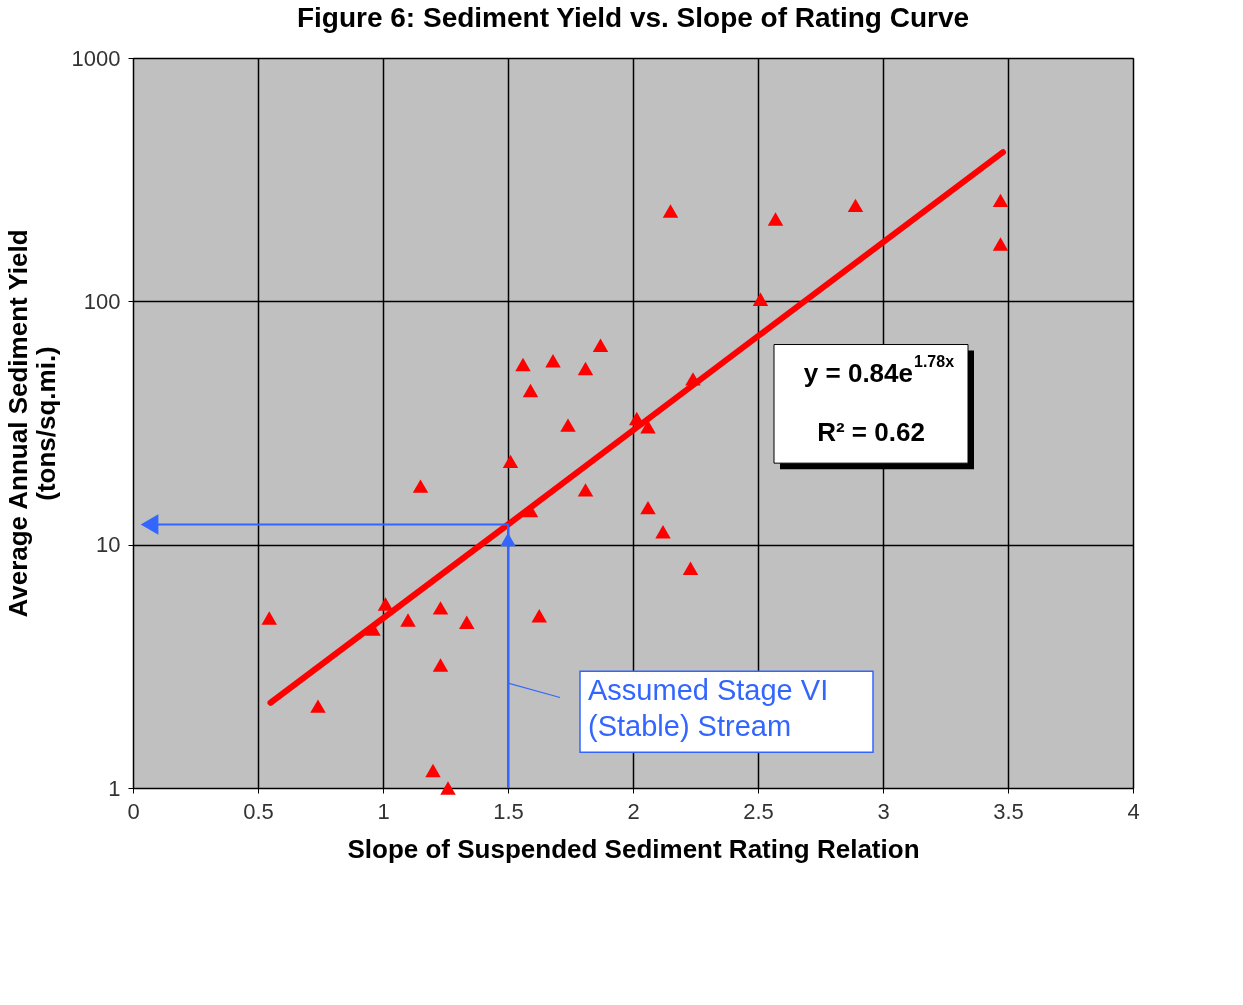 The height and width of the screenshot is (1005, 1243). Describe the element at coordinates (108, 545) in the screenshot. I see `y-tick-label: 10` at that location.